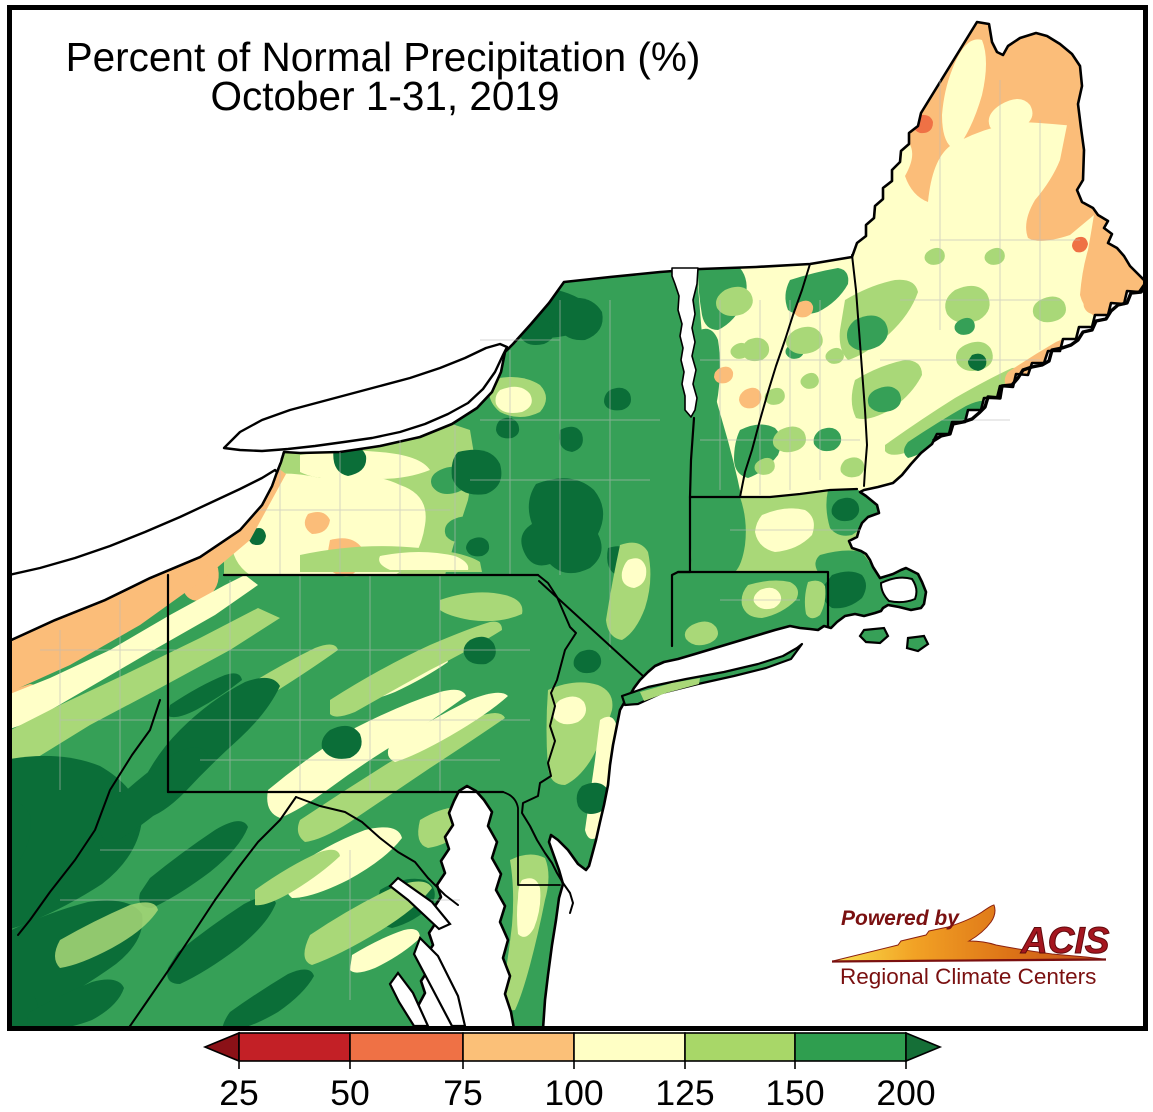  Describe the element at coordinates (383, 57) in the screenshot. I see `svg-text:Percent of Normal Precipitatio: Percent of Normal Precipitation (%)` at that location.